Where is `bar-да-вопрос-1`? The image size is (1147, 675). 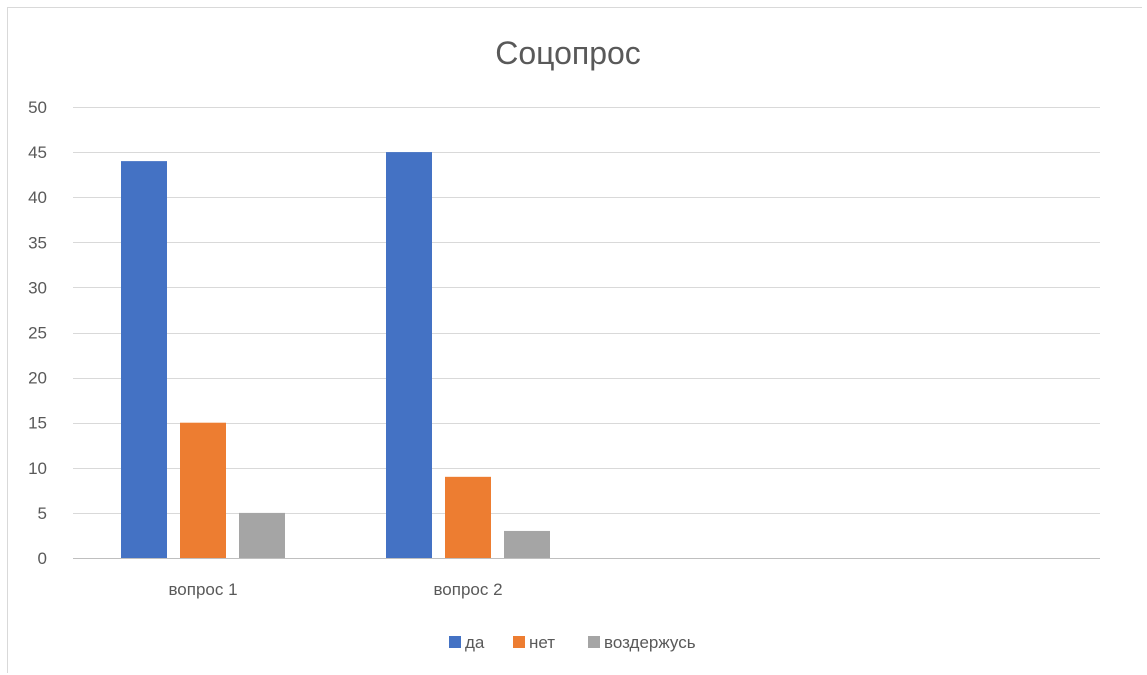 bar-да-вопрос-1 is located at coordinates (144, 359).